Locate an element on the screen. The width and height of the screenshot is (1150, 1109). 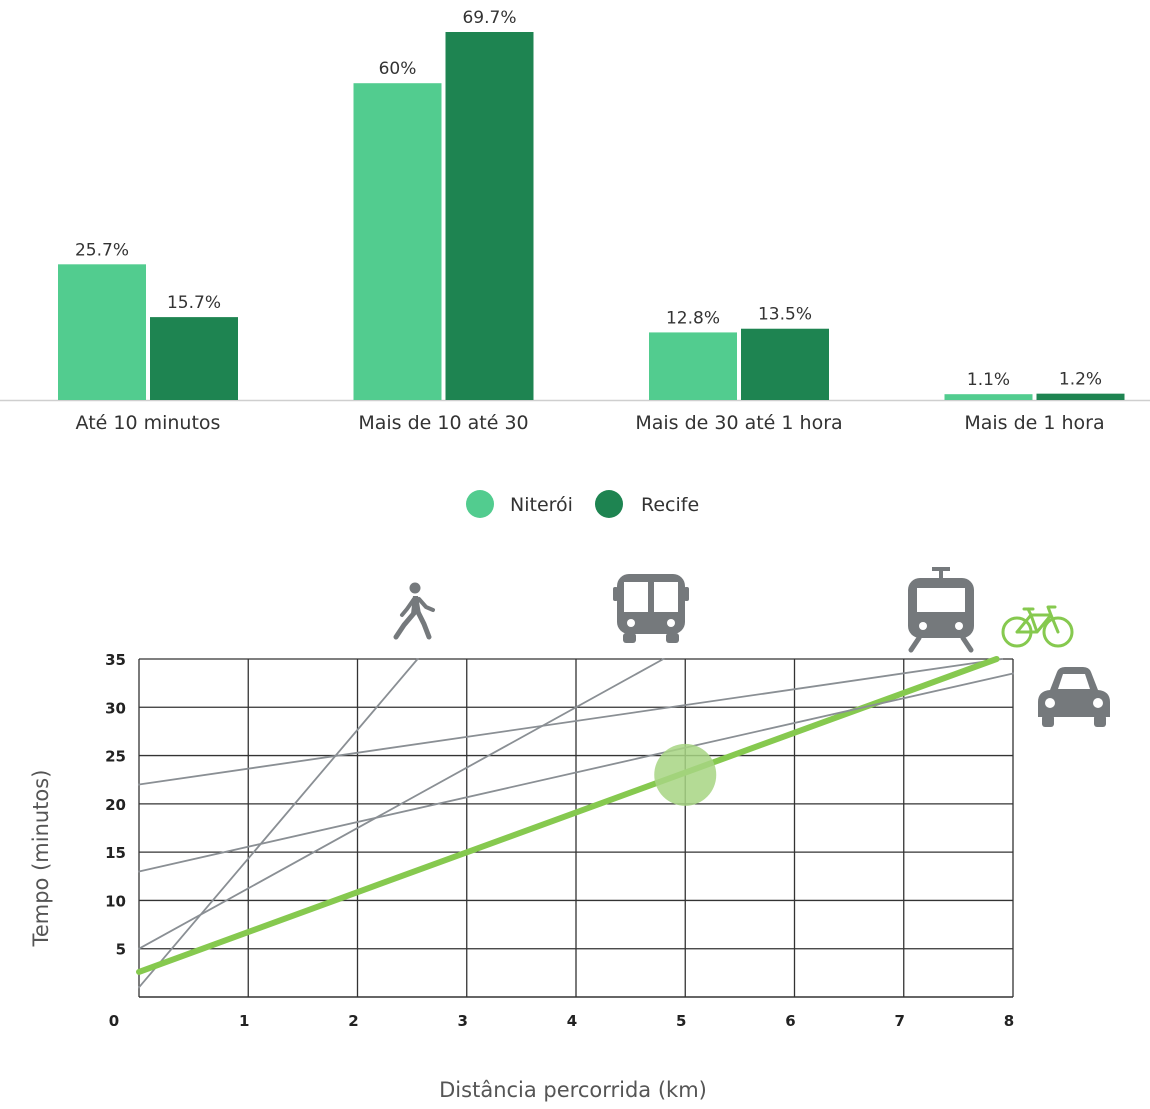
x-tick-label: 7 is located at coordinates (900, 1021).